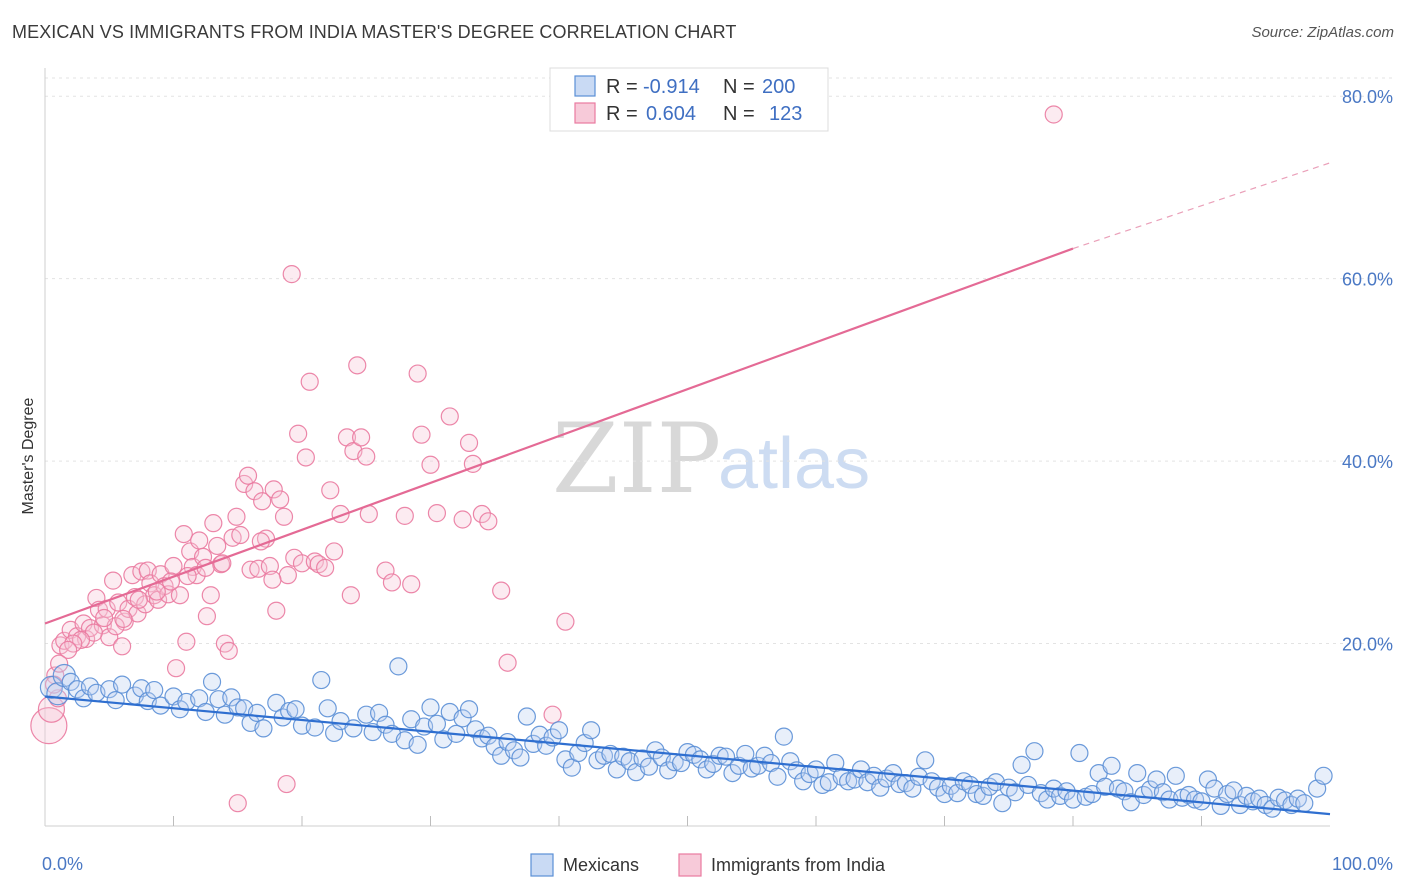 The width and height of the screenshot is (1406, 892). What do you see at coordinates (62, 864) in the screenshot?
I see `x-tick-label-0: 0.0%` at bounding box center [62, 864].